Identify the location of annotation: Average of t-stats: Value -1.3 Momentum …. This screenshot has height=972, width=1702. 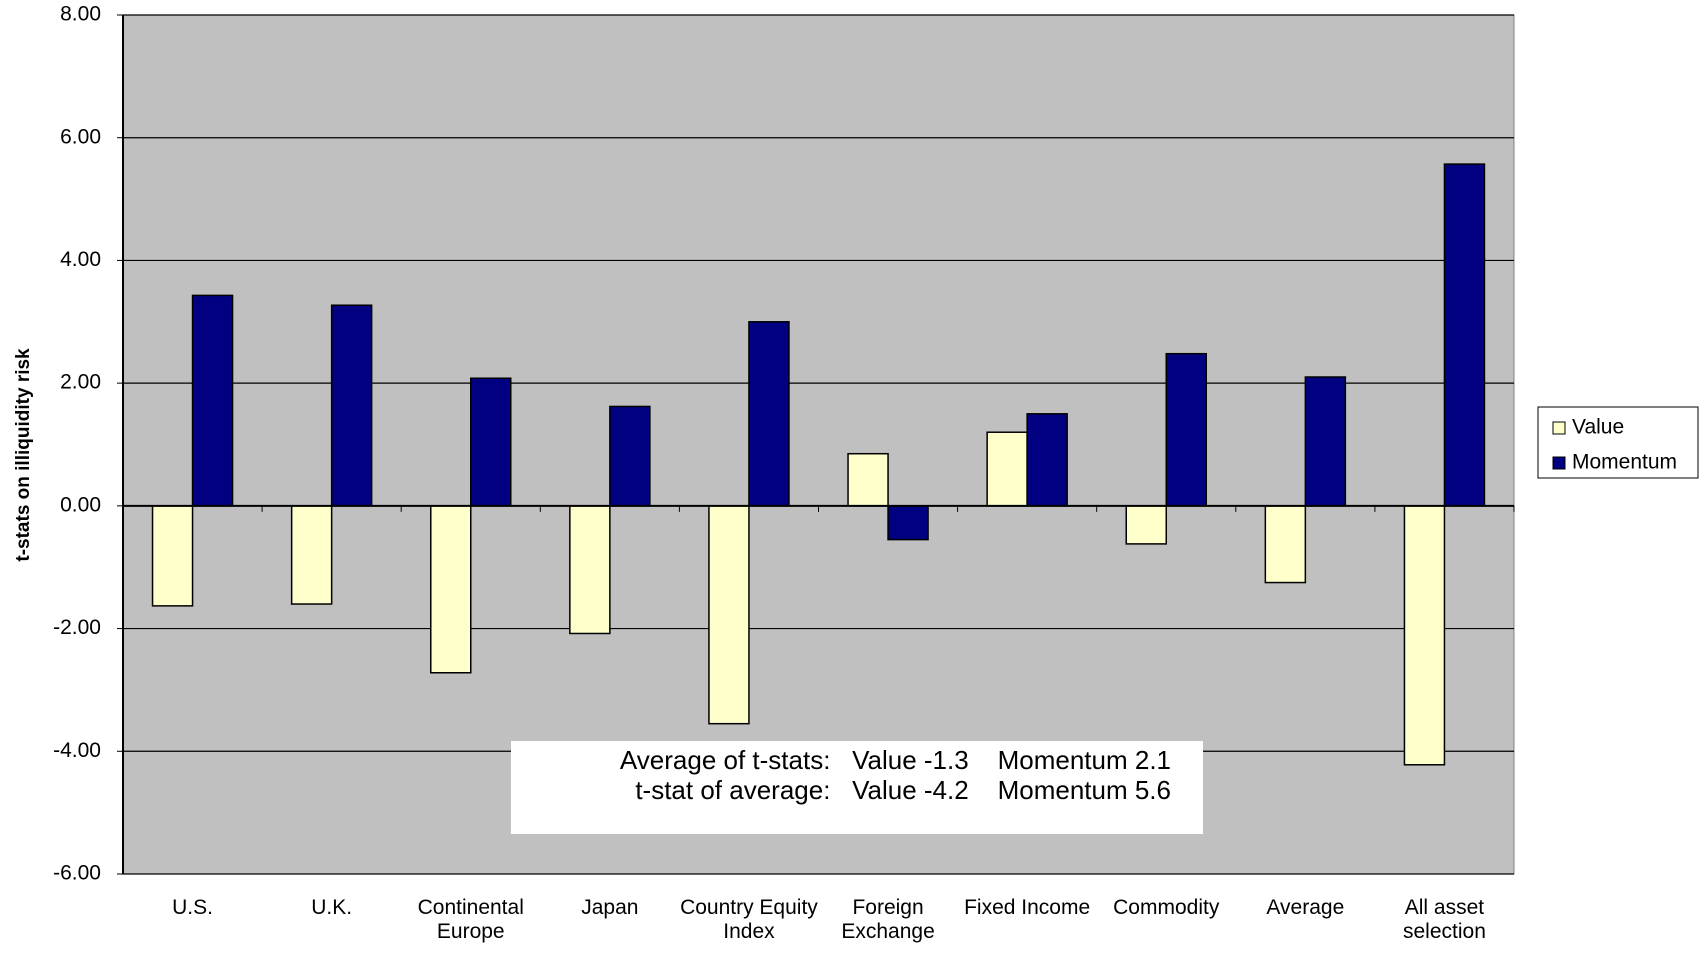
(895, 760).